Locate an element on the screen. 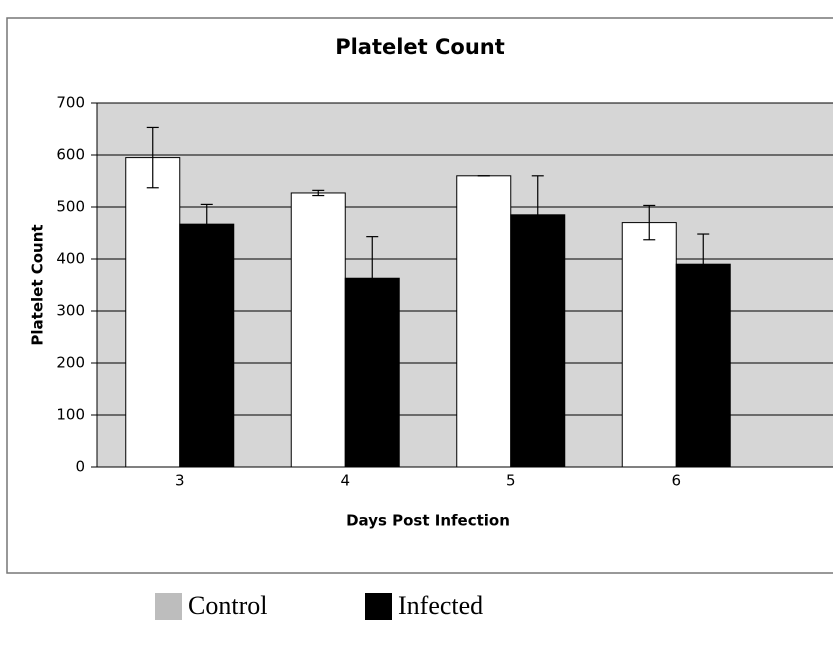 Image resolution: width=833 pixels, height=663 pixels. legend-label: Control is located at coordinates (227, 605).